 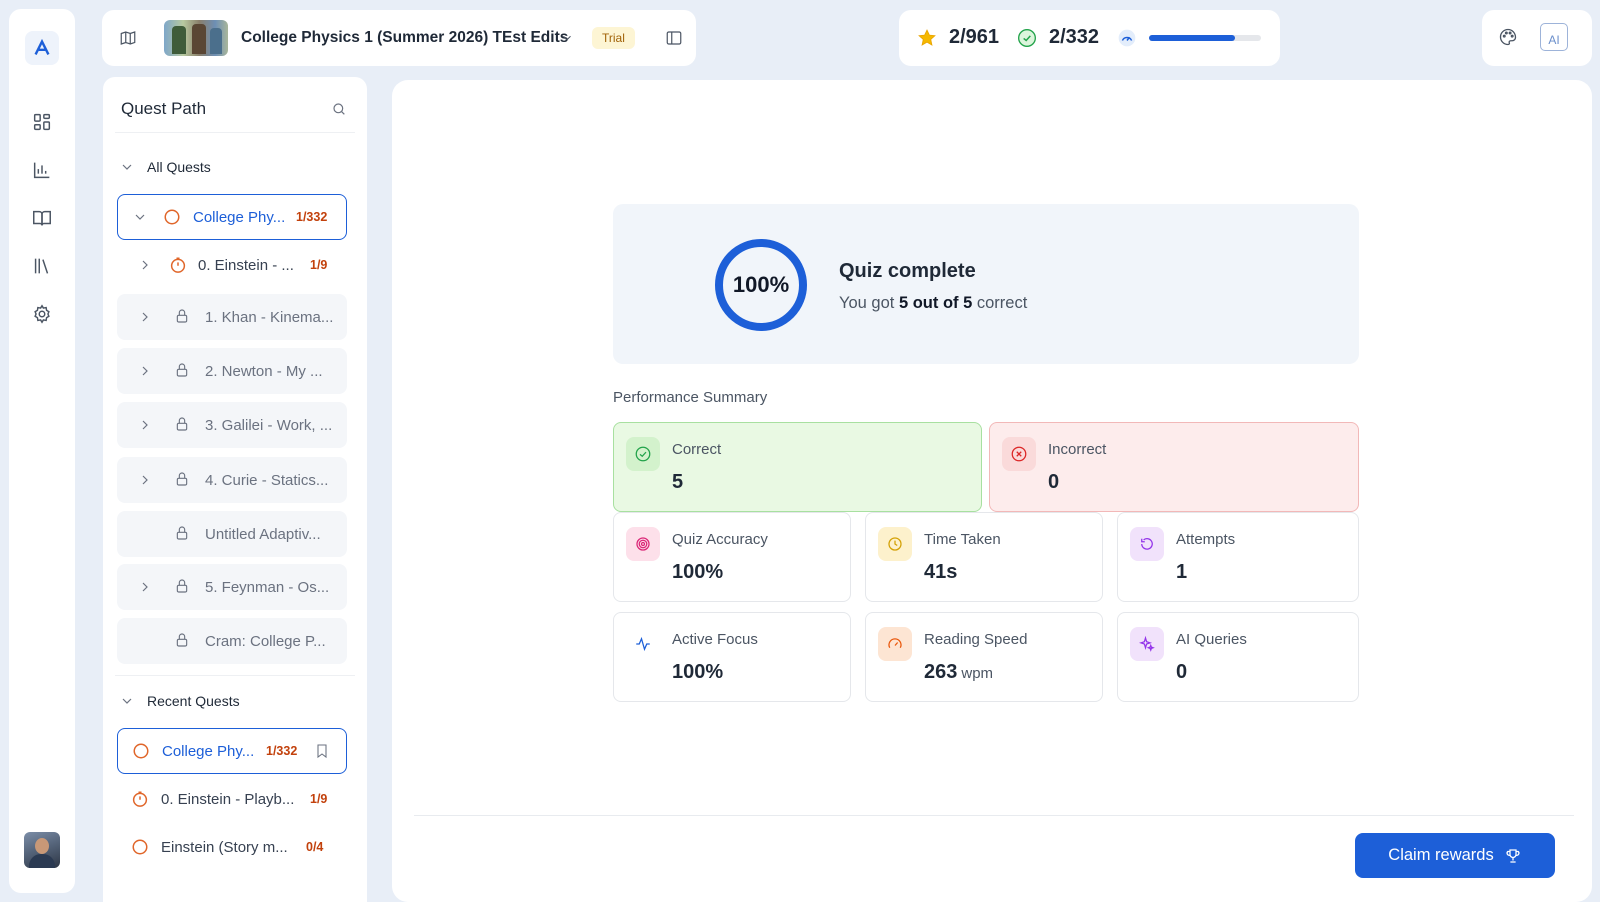 I want to click on search-icon, so click(x=340, y=110).